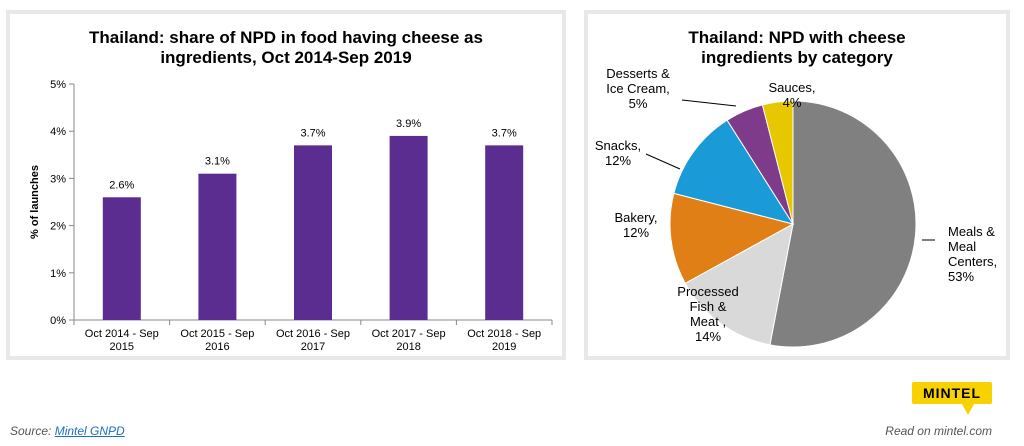 This screenshot has height=446, width=1024. What do you see at coordinates (313, 340) in the screenshot?
I see `x-tick-label: Oct 2016 - Sep 2017` at bounding box center [313, 340].